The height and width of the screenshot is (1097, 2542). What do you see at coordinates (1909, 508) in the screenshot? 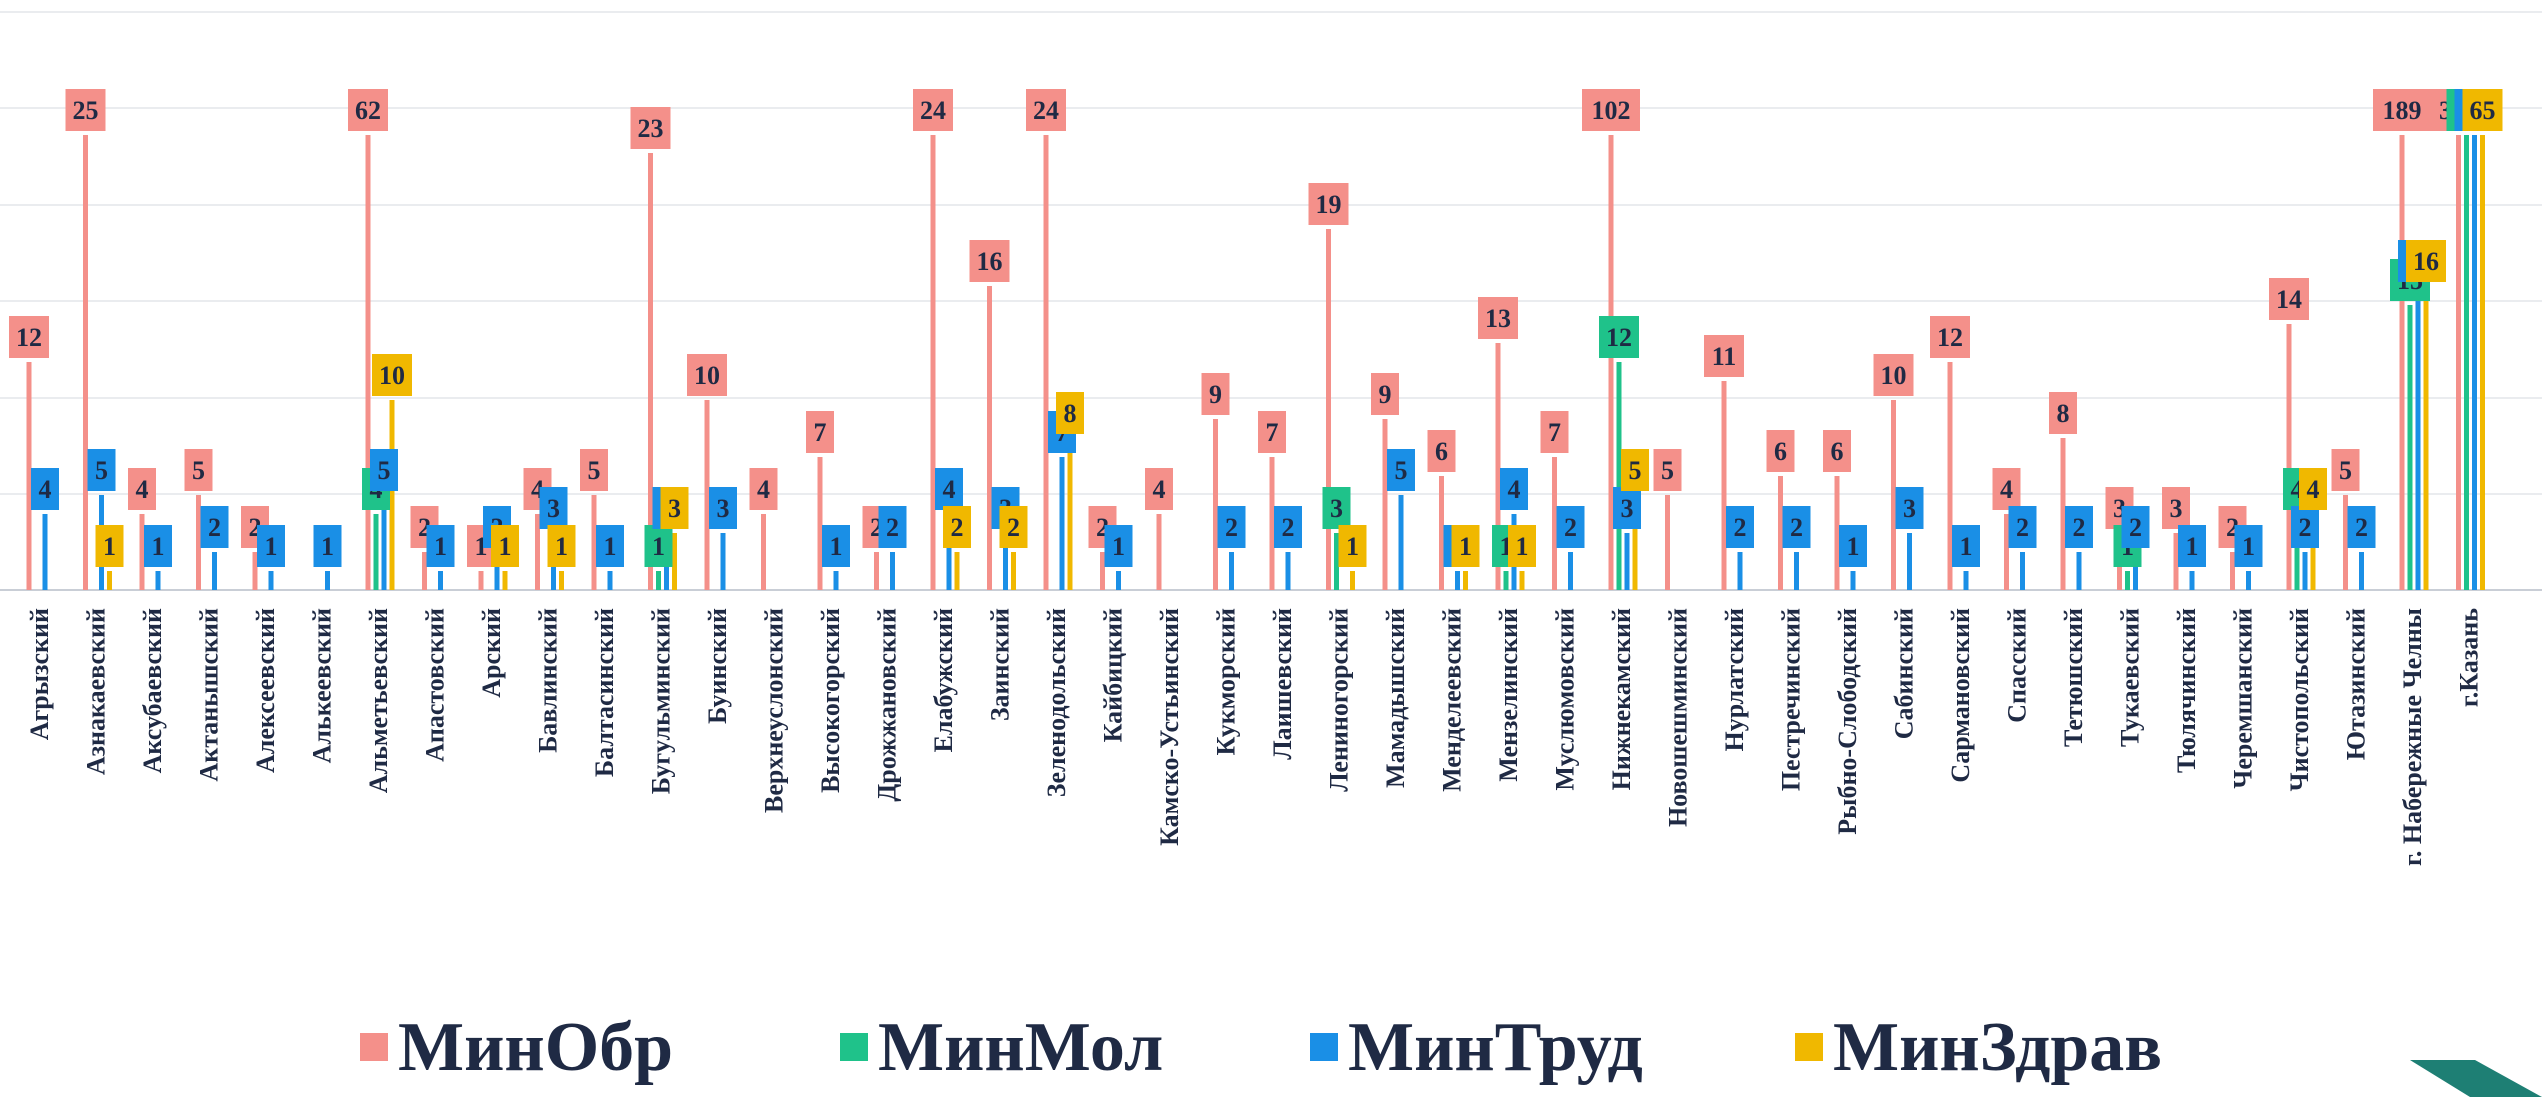
I see `data-label-минтруд-сабинский: 3` at bounding box center [1909, 508].